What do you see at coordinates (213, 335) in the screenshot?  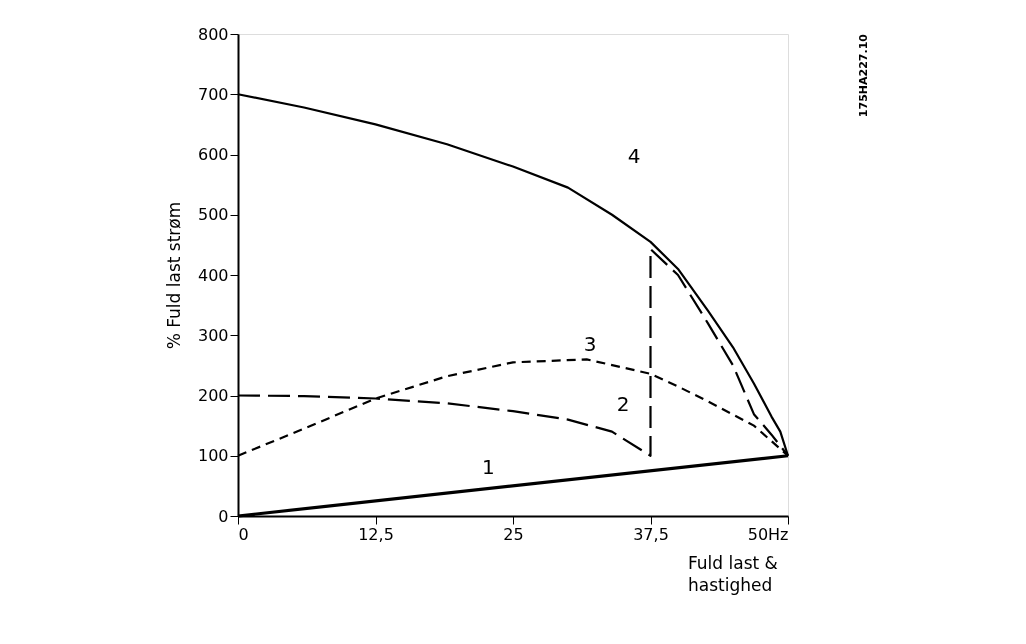 I see `y-tick-label: 300` at bounding box center [213, 335].